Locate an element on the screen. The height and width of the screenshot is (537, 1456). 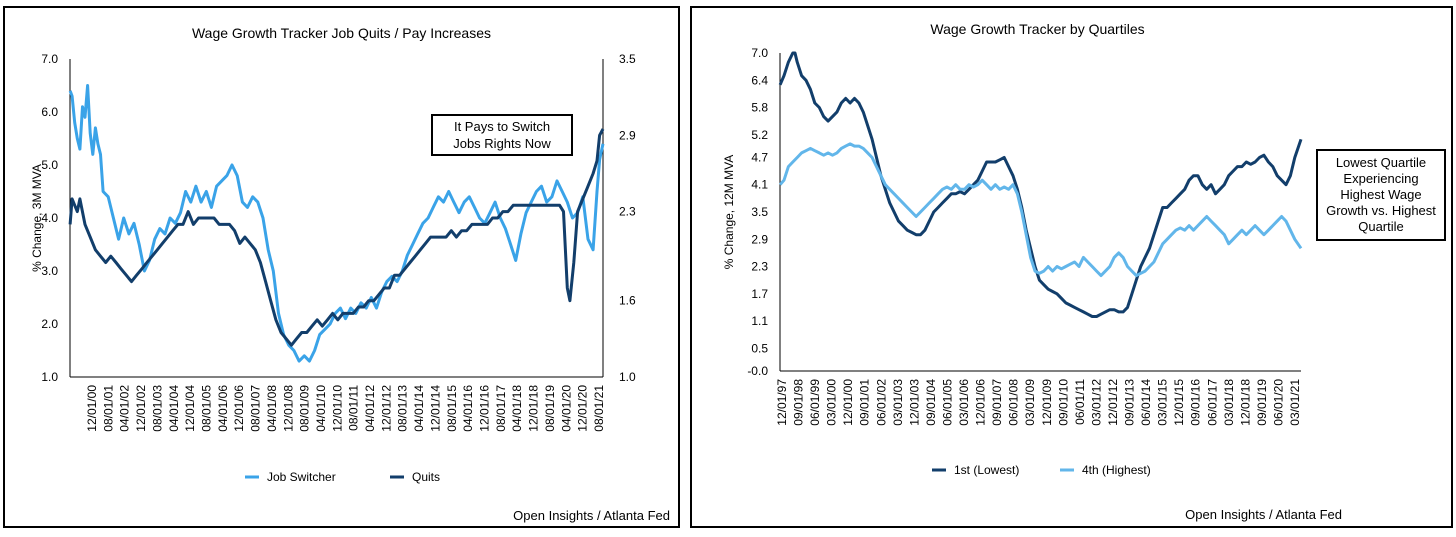
y-axis-title: % Change, 3M MVA is located at coordinates (37, 218).